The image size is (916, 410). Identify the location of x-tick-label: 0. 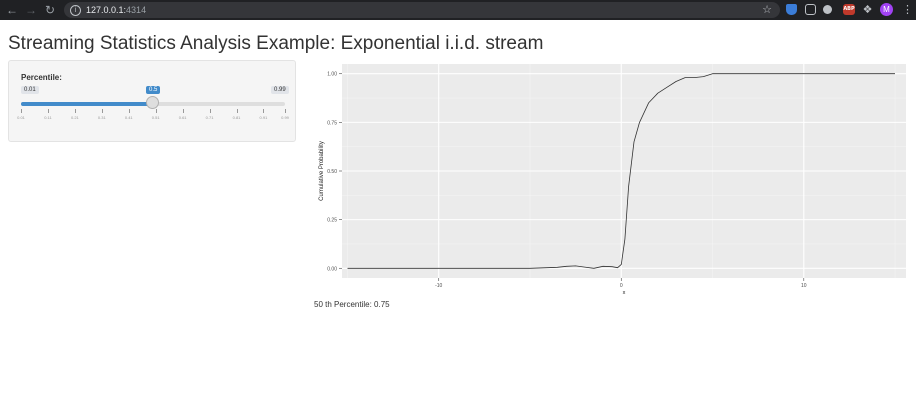
(621, 286).